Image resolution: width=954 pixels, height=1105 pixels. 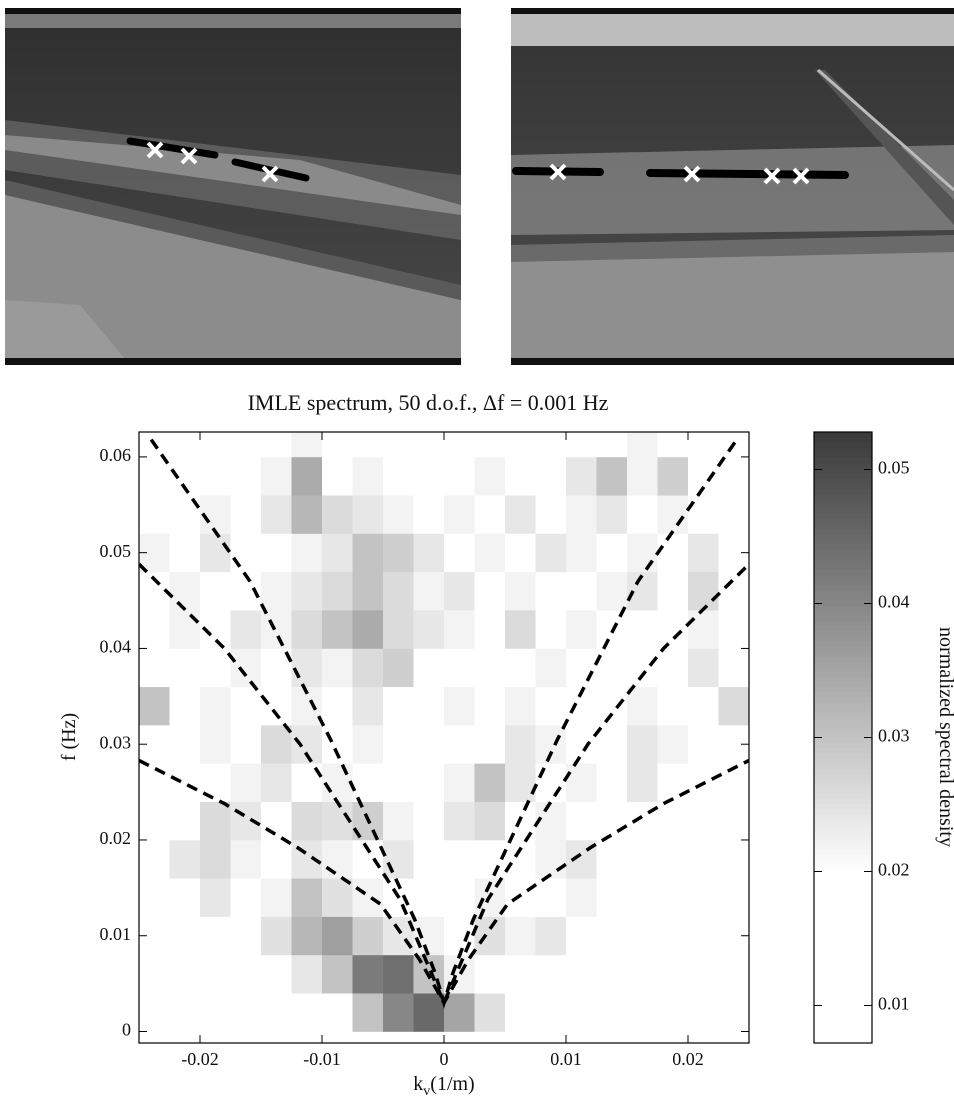 What do you see at coordinates (69, 737) in the screenshot?
I see `y-axis-label: f (Hz)` at bounding box center [69, 737].